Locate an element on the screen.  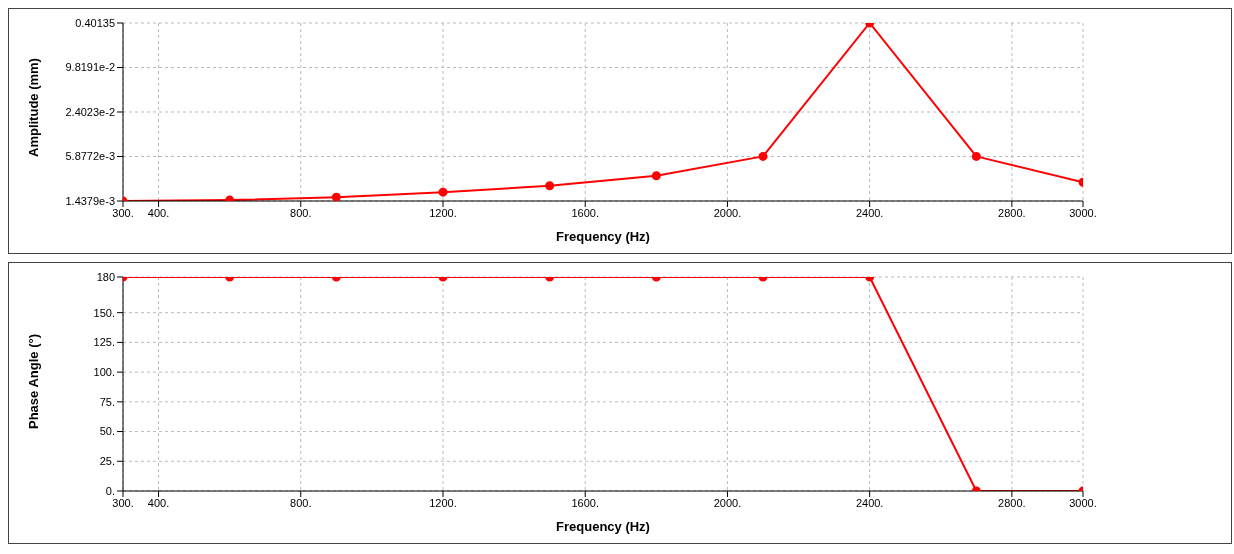
y-tick-label: 25. is located at coordinates (107, 461).